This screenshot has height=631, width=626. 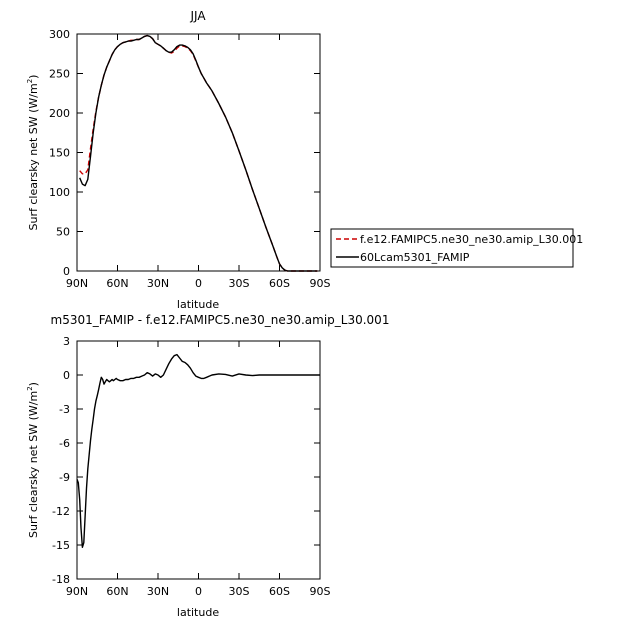 What do you see at coordinates (239, 591) in the screenshot?
I see `bottom-x-tick-label-4: 30S` at bounding box center [239, 591].